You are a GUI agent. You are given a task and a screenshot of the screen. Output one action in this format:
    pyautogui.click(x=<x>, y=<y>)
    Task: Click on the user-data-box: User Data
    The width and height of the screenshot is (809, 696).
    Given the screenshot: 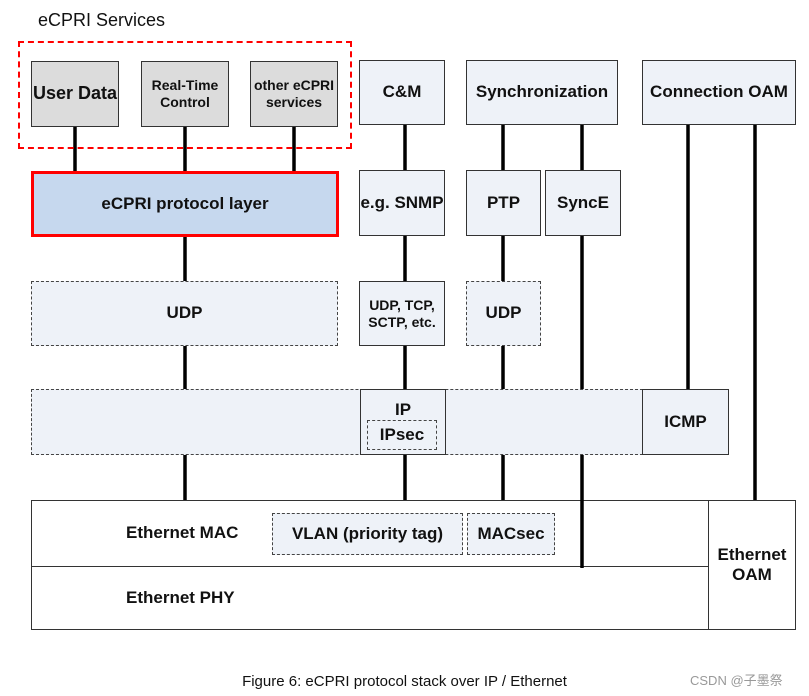 What is the action you would take?
    pyautogui.click(x=75, y=94)
    